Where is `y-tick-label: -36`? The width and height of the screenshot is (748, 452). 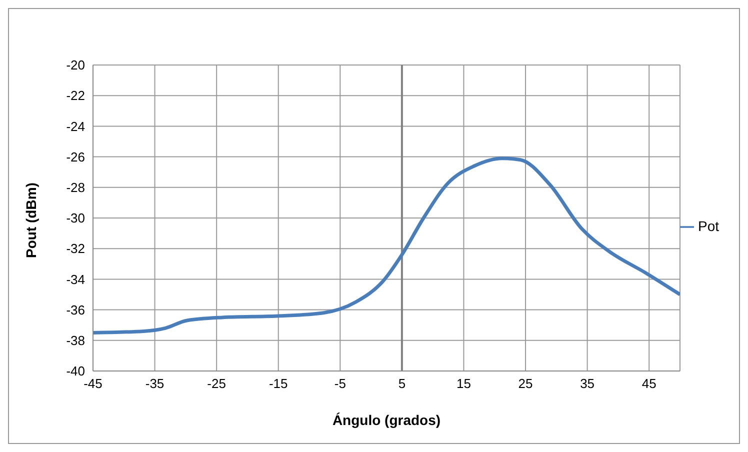
y-tick-label: -36 is located at coordinates (75, 310).